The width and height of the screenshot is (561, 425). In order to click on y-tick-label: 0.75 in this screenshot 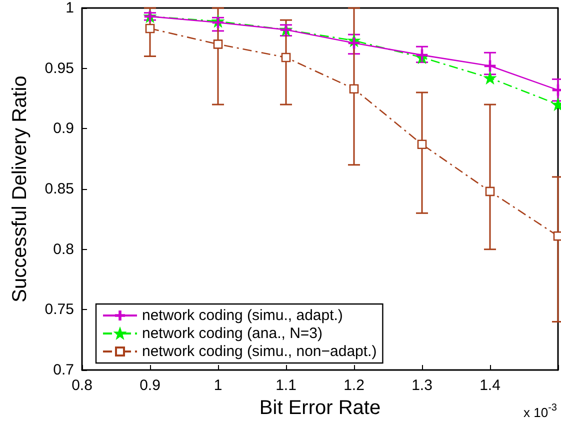, I will do `click(59, 309)`.